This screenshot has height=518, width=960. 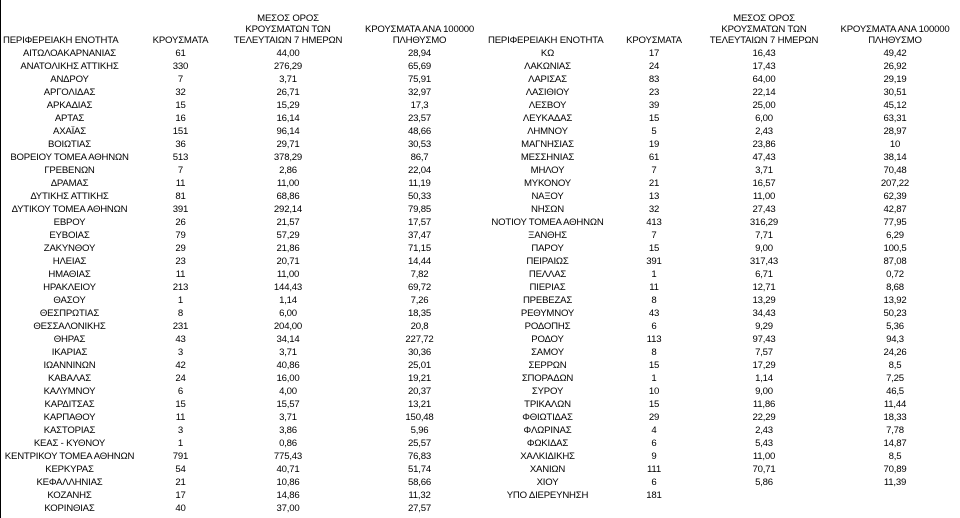 I want to click on cell-value: 79, so click(x=180, y=235).